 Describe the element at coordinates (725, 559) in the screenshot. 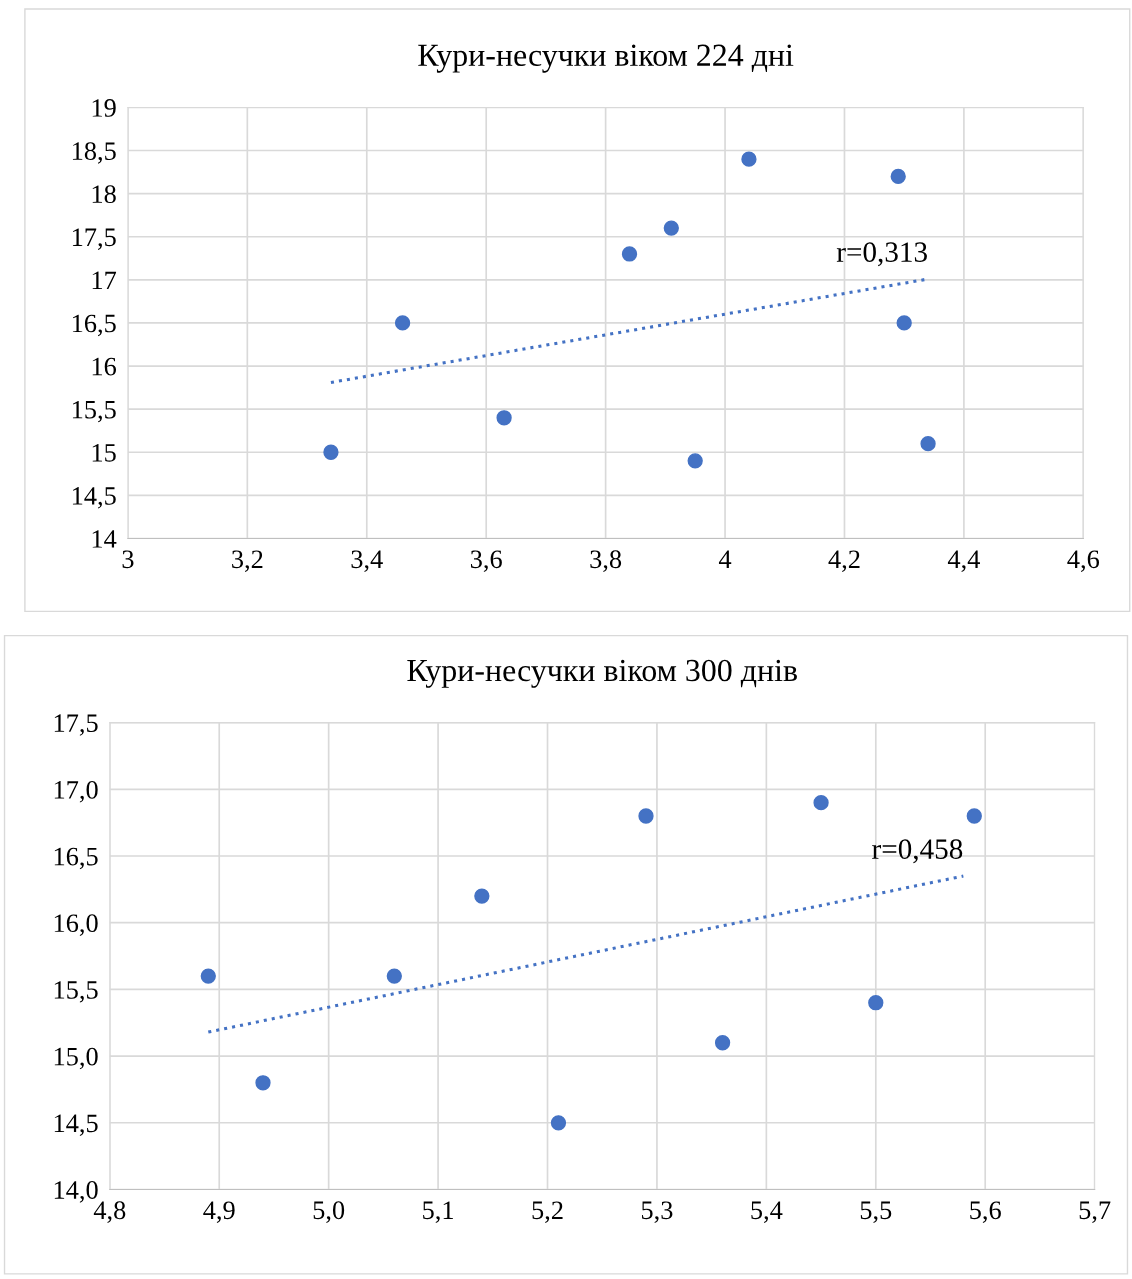

I see `x-tick-label: 4` at that location.